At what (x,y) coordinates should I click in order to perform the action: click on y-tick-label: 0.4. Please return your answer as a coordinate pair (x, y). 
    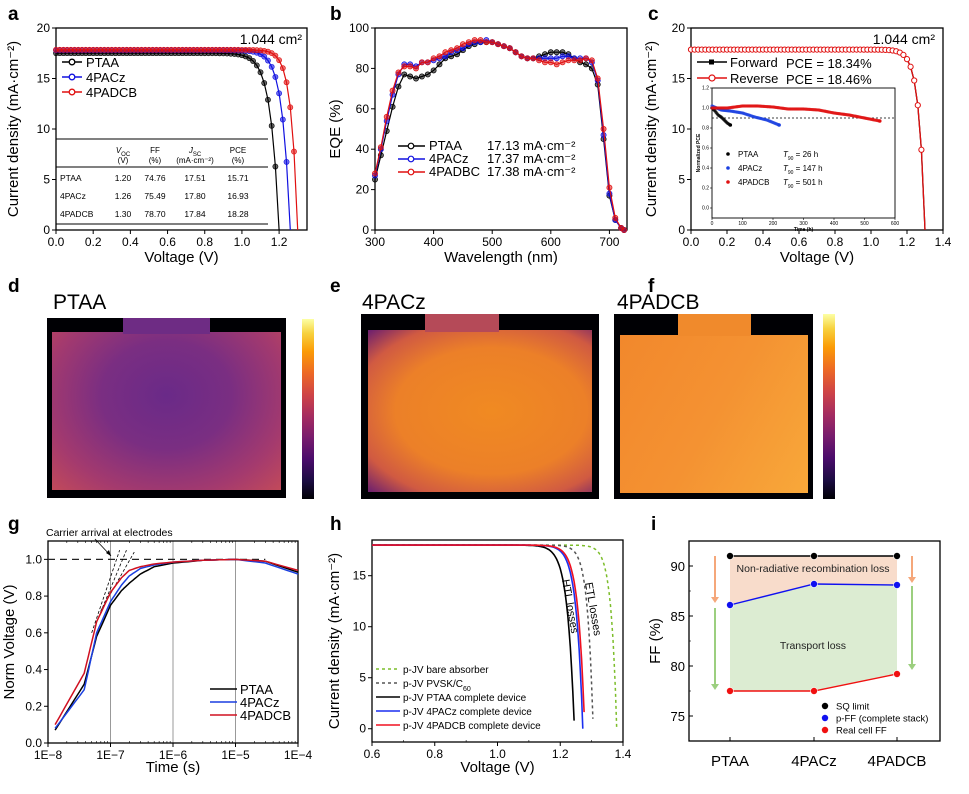
    Looking at the image, I should click on (33, 670).